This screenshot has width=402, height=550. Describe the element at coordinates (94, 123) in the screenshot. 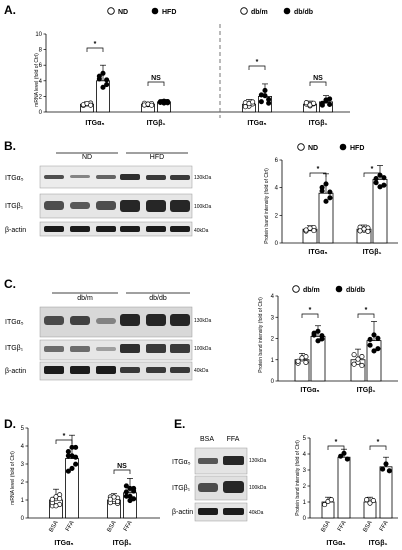

I see `x-group-a-itga5: ITGα₅` at that location.